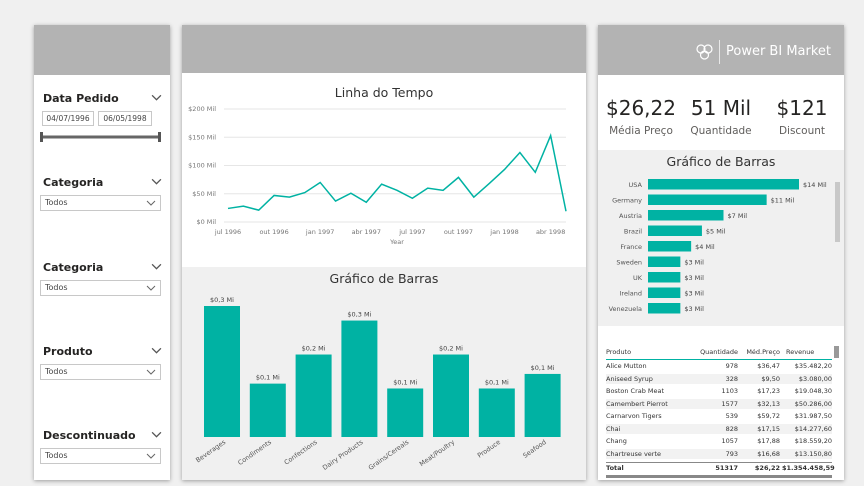 Image resolution: width=864 pixels, height=486 pixels. Describe the element at coordinates (625, 309) in the screenshot. I see `country-label: Venezuela` at that location.